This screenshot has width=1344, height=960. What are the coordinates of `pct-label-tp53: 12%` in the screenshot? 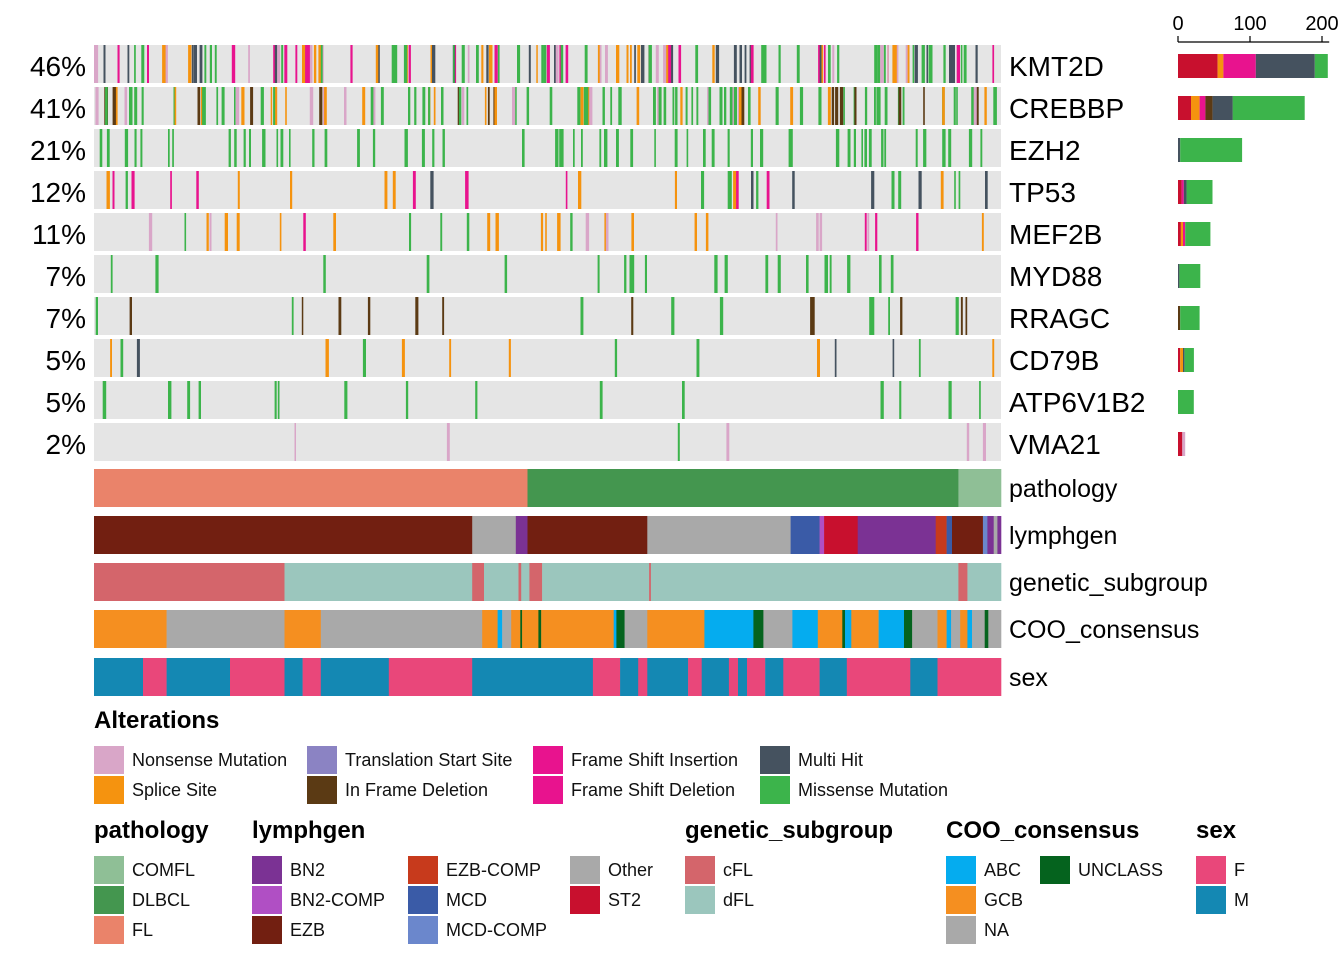 It's located at (58, 192).